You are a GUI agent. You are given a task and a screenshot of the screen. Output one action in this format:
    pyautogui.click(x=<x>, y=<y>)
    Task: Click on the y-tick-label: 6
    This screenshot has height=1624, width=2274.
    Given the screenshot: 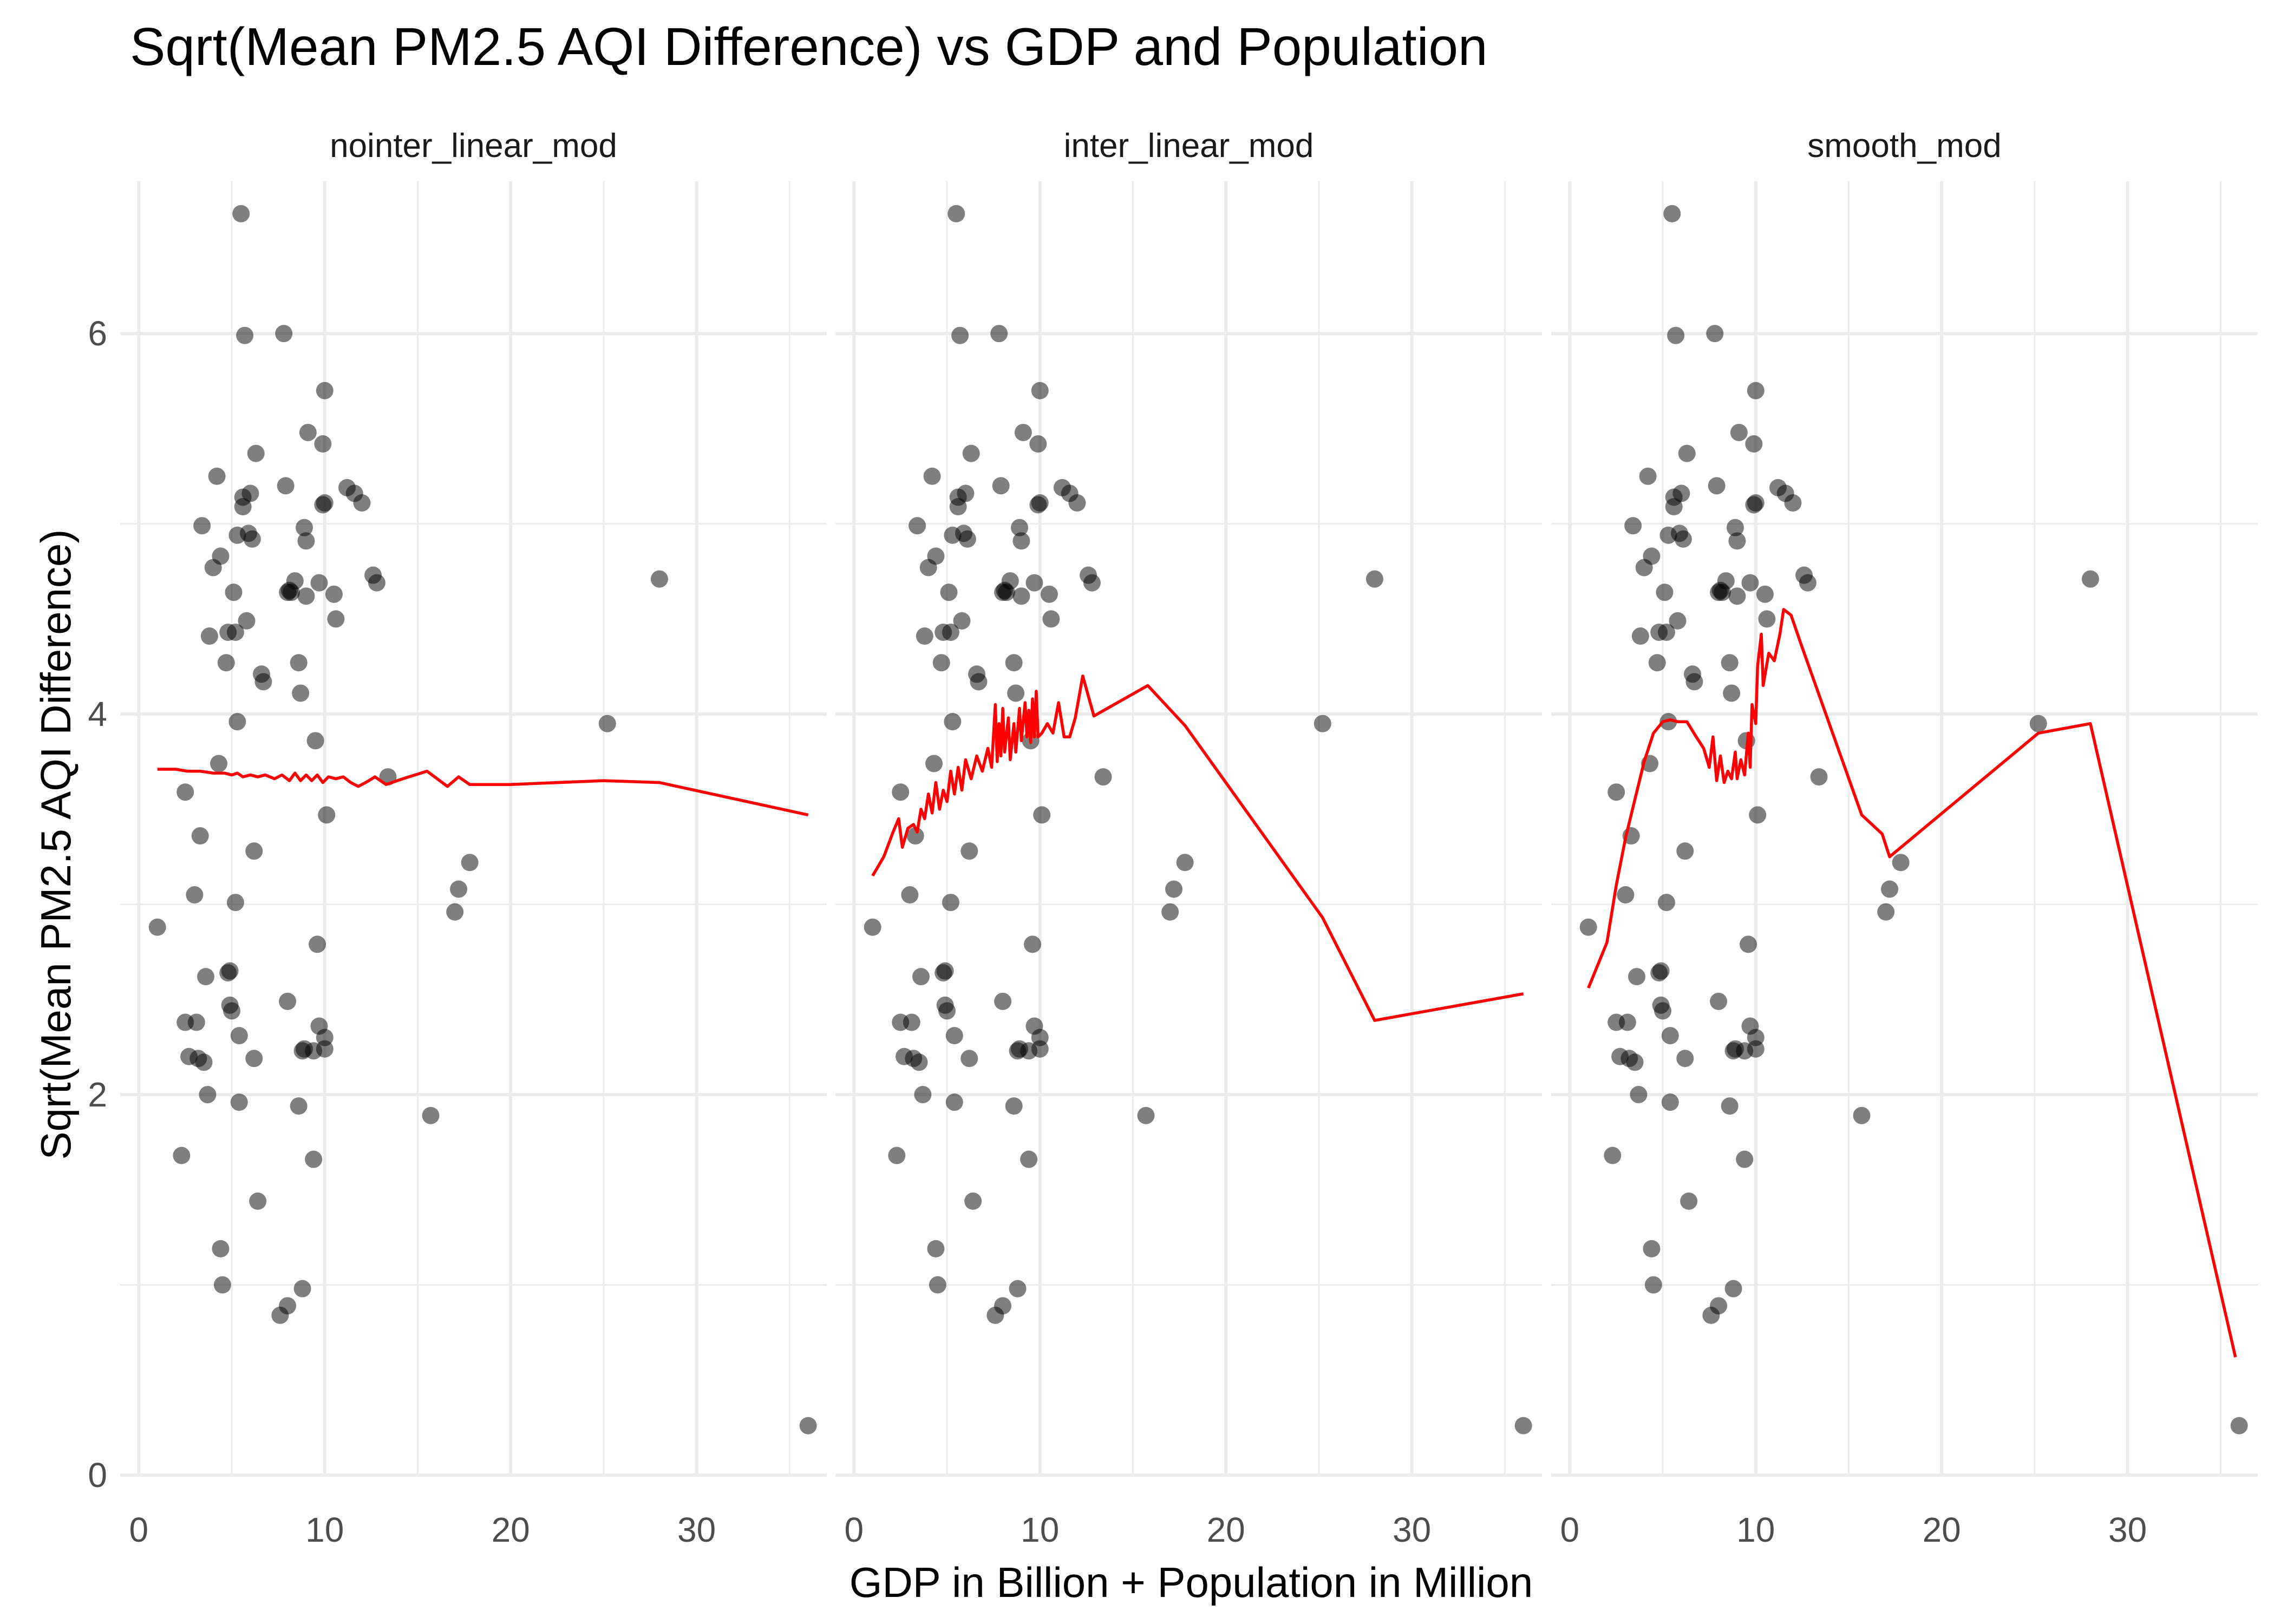 What is the action you would take?
    pyautogui.click(x=98, y=333)
    